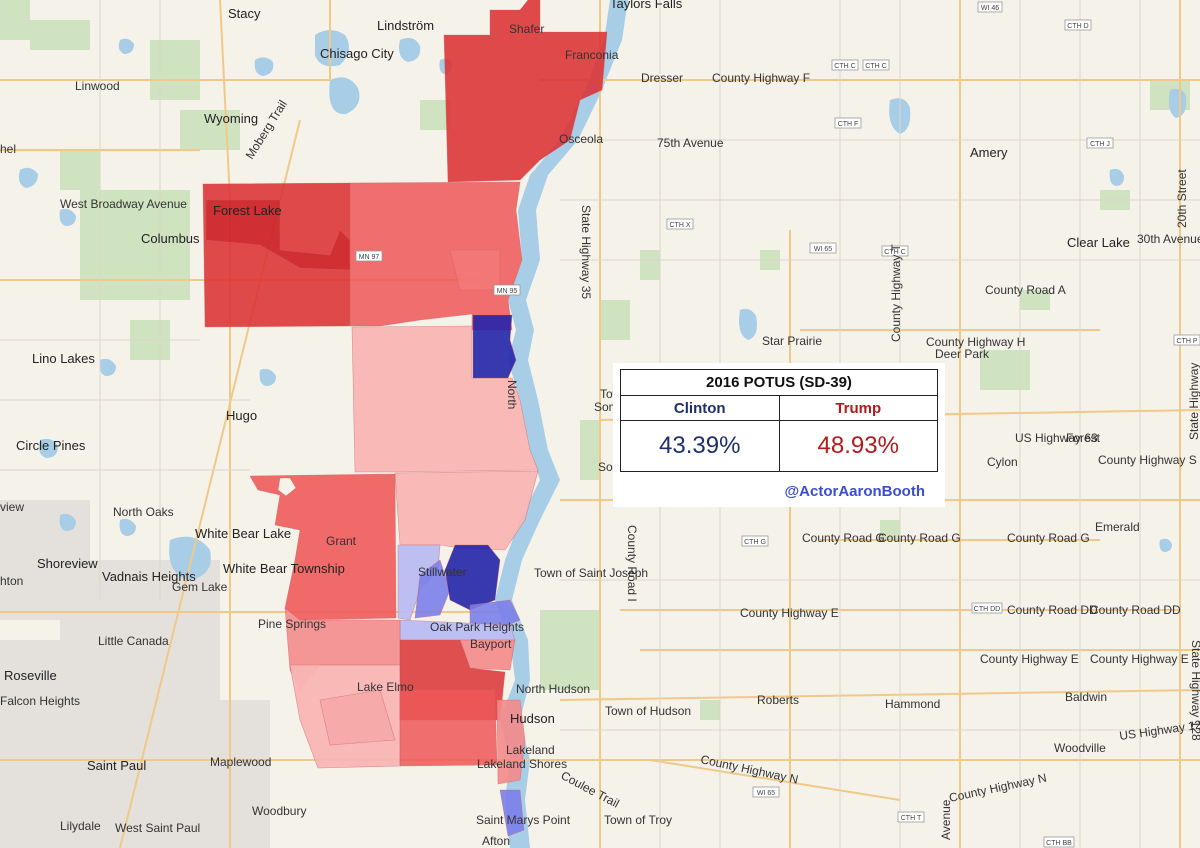 The height and width of the screenshot is (848, 1200). I want to click on place-label: Circle Pines, so click(51, 445).